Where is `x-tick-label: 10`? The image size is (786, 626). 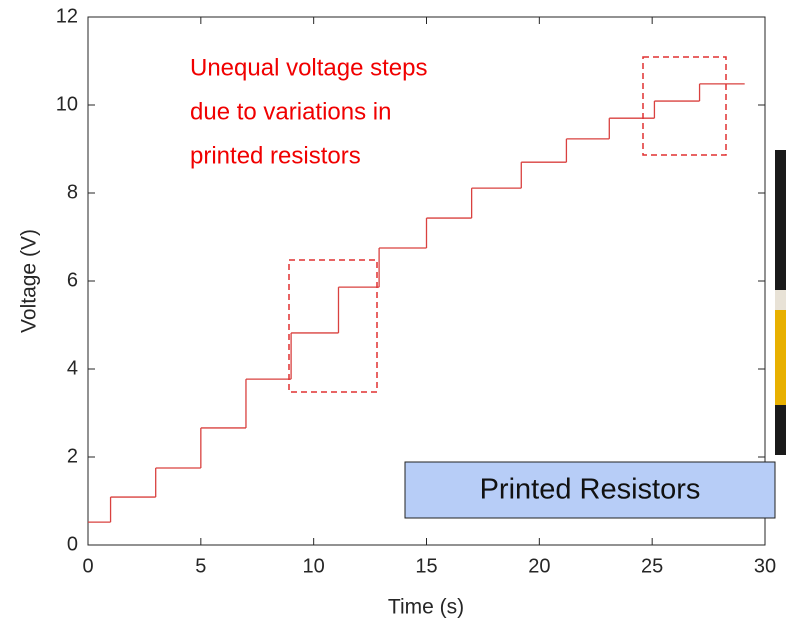 x-tick-label: 10 is located at coordinates (314, 566).